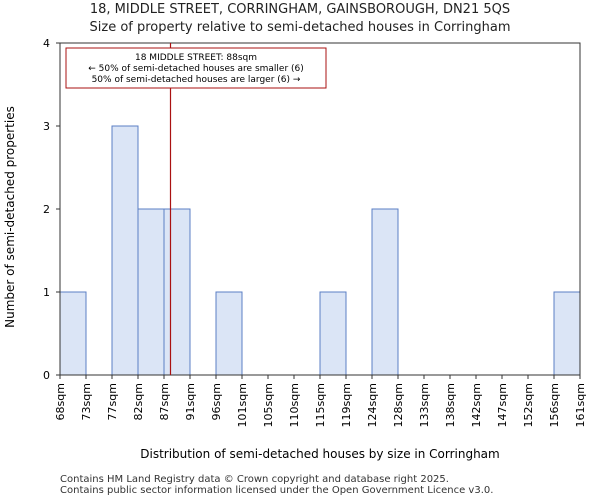 The width and height of the screenshot is (600, 500). I want to click on x-tick-label: 152sqm, so click(528, 405).